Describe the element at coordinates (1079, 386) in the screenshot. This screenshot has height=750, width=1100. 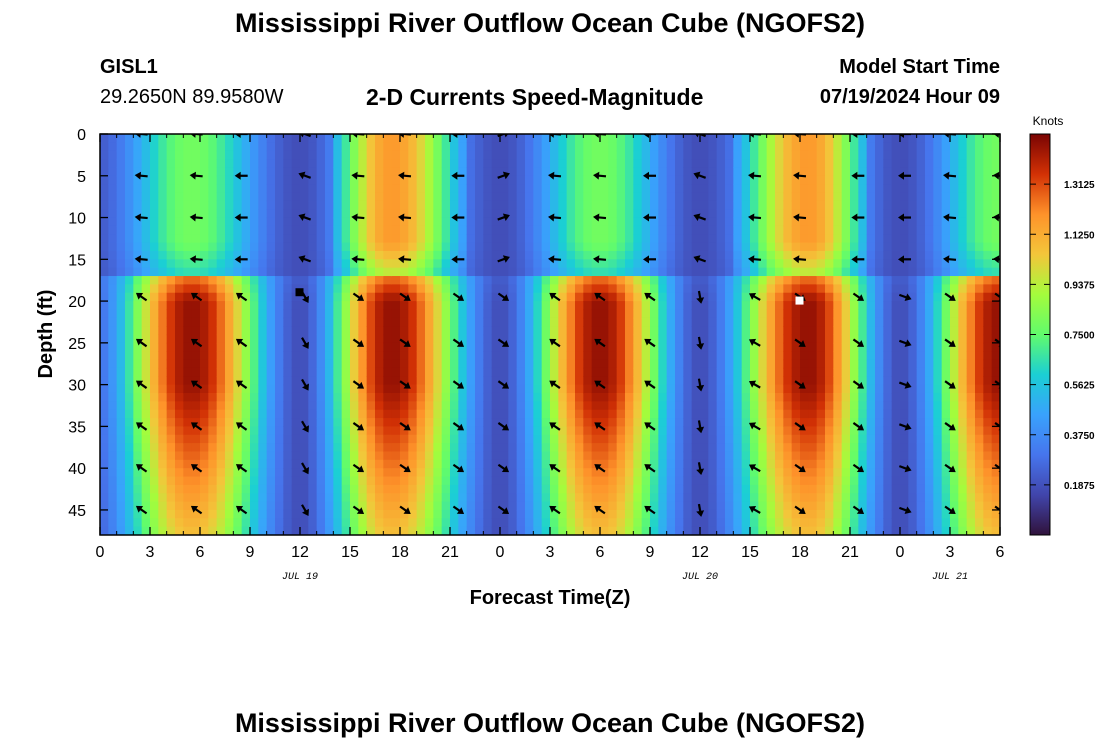
I see `colorbar-tick-label: 0.5625` at that location.